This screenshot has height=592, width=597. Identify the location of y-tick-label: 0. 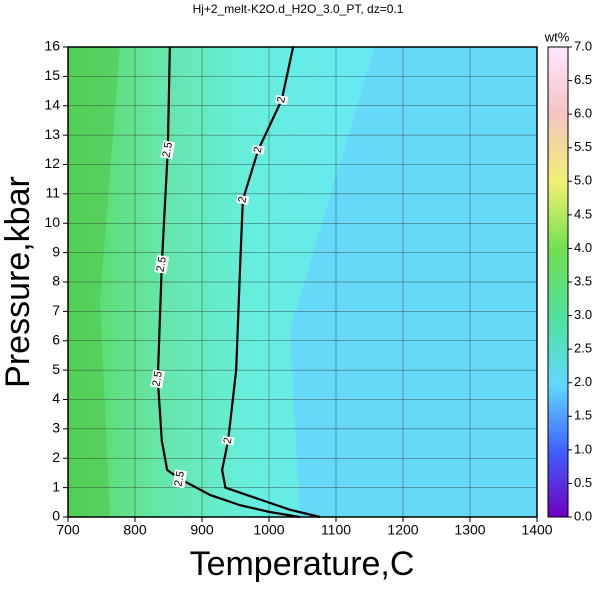
(56, 516).